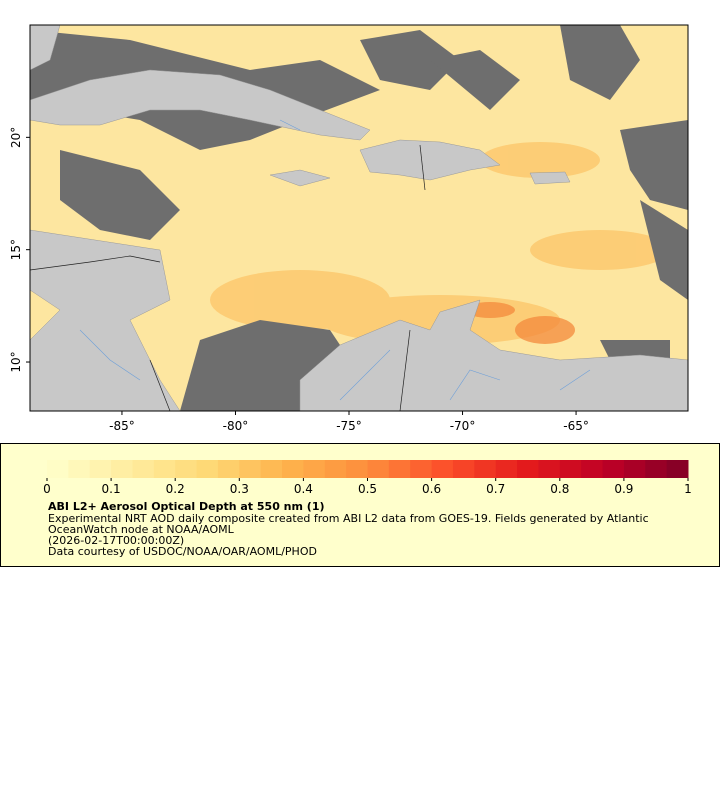 This screenshot has height=800, width=720. What do you see at coordinates (303, 489) in the screenshot?
I see `colorbar-tick-label: 0.4` at bounding box center [303, 489].